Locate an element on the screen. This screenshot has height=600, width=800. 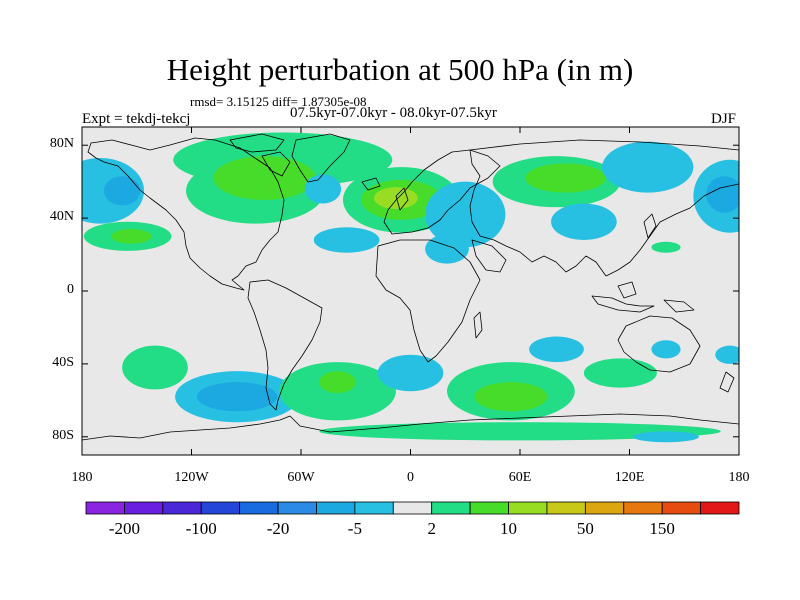
coastline-north-america is located at coordinates (186, 214).